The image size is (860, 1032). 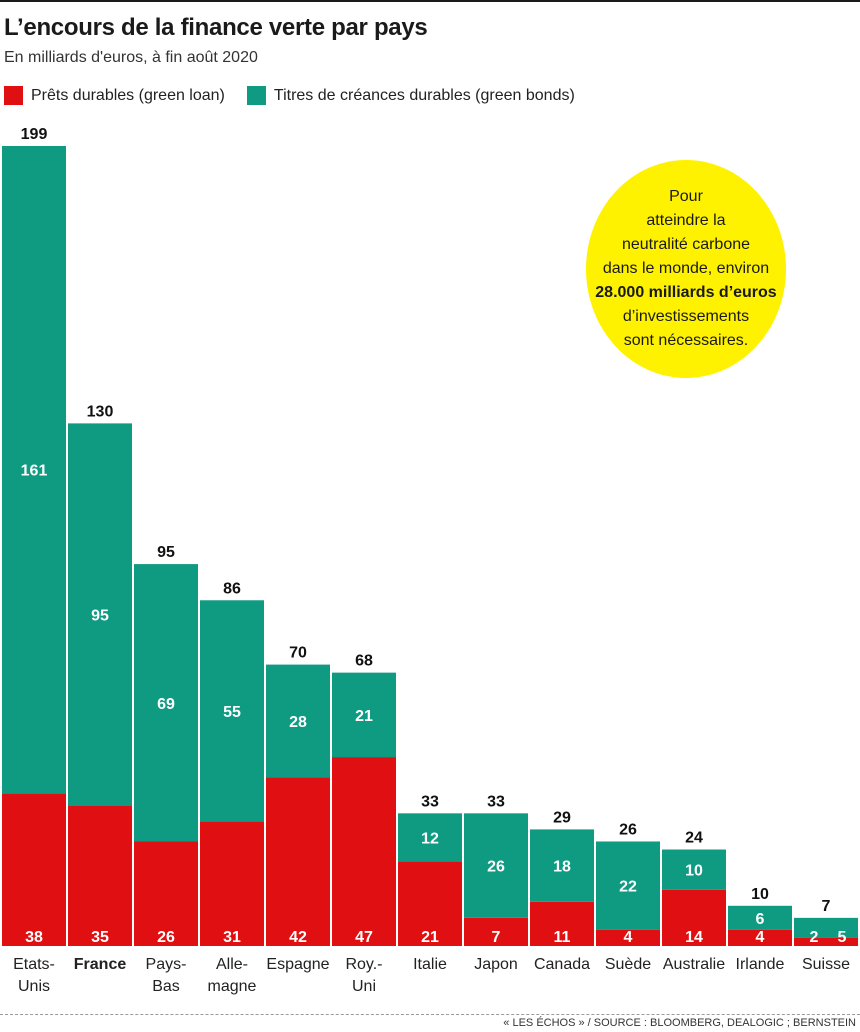 I want to click on x-tick-label: Roy.-, so click(x=363, y=964).